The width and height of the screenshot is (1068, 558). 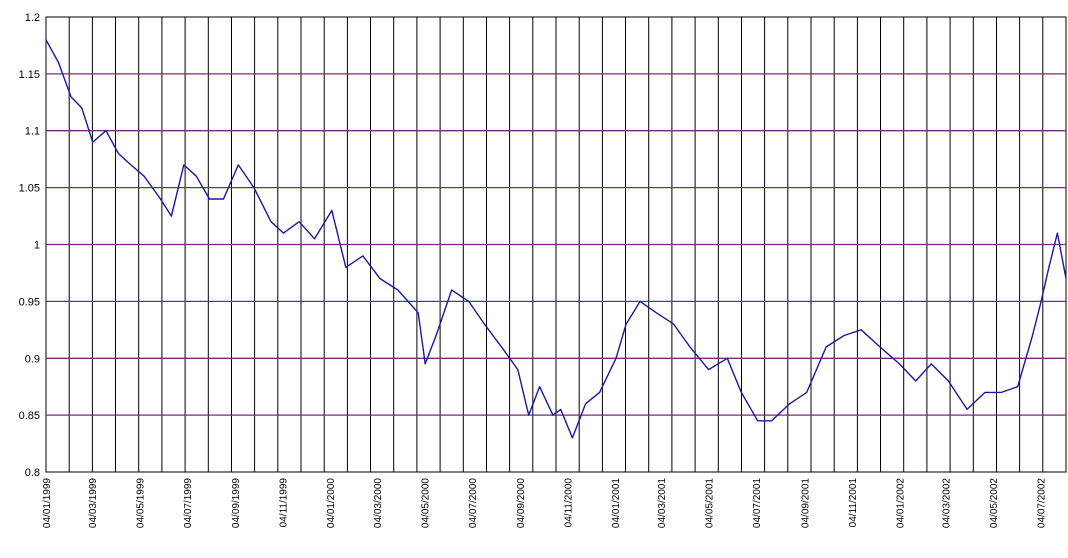 What do you see at coordinates (710, 503) in the screenshot?
I see `x-tick-label: 04/05/2001` at bounding box center [710, 503].